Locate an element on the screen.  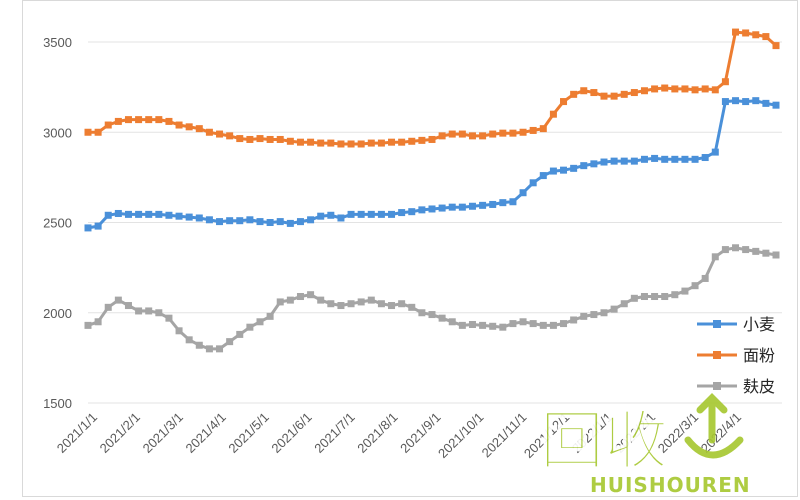
x-tick-label: 2021/7/1 is located at coordinates (334, 433).